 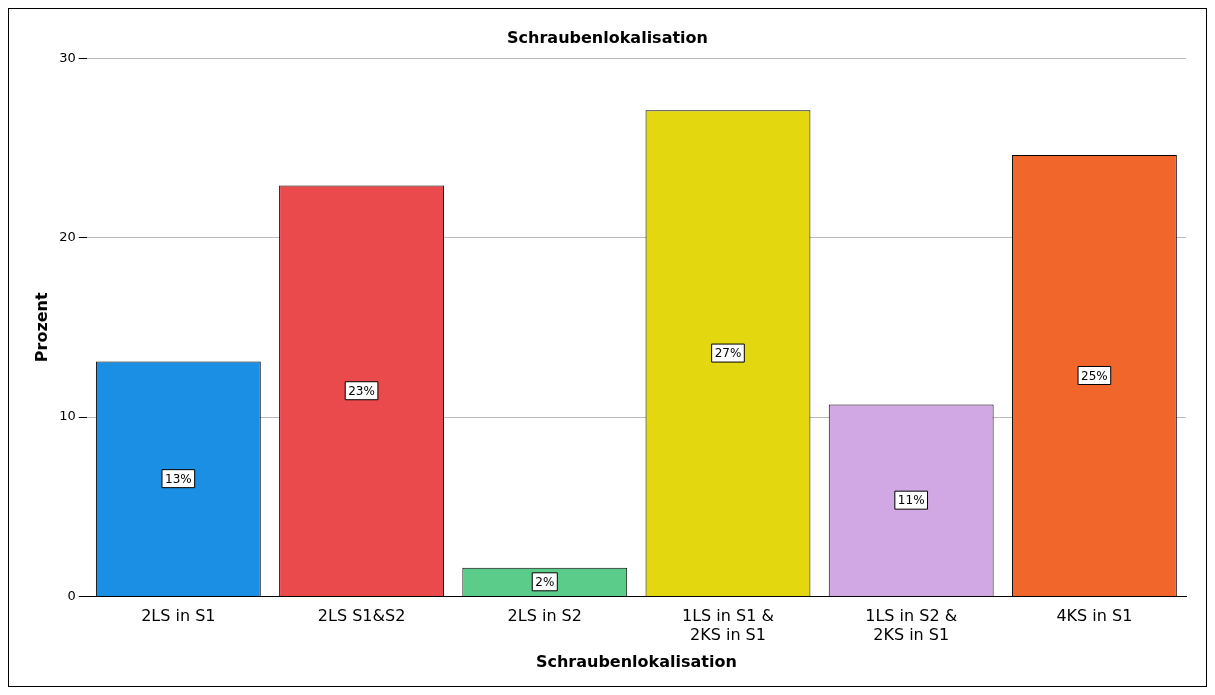 I want to click on x-tick-label: 1LS in S1 & 2KS in S1, so click(x=728, y=625).